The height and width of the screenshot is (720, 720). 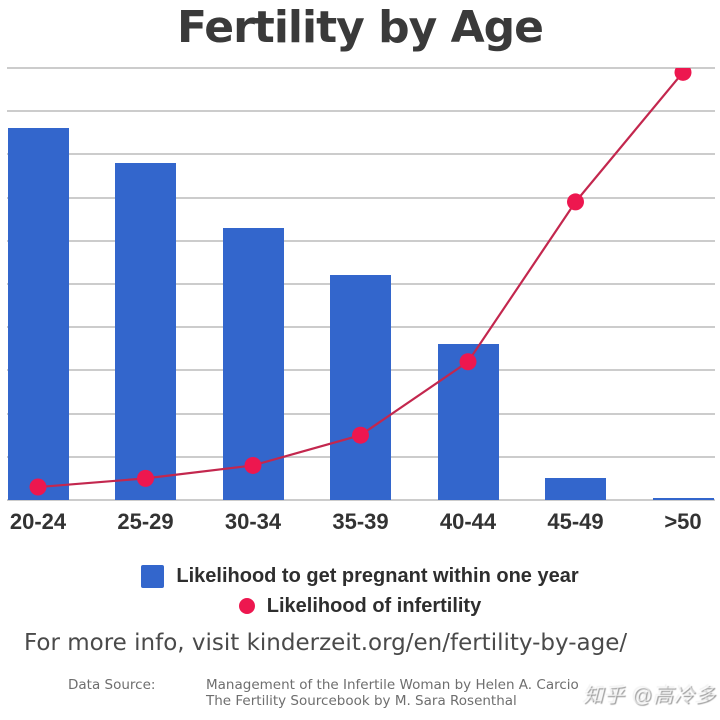 What do you see at coordinates (112, 685) in the screenshot?
I see `data-source-label: Data Source:` at bounding box center [112, 685].